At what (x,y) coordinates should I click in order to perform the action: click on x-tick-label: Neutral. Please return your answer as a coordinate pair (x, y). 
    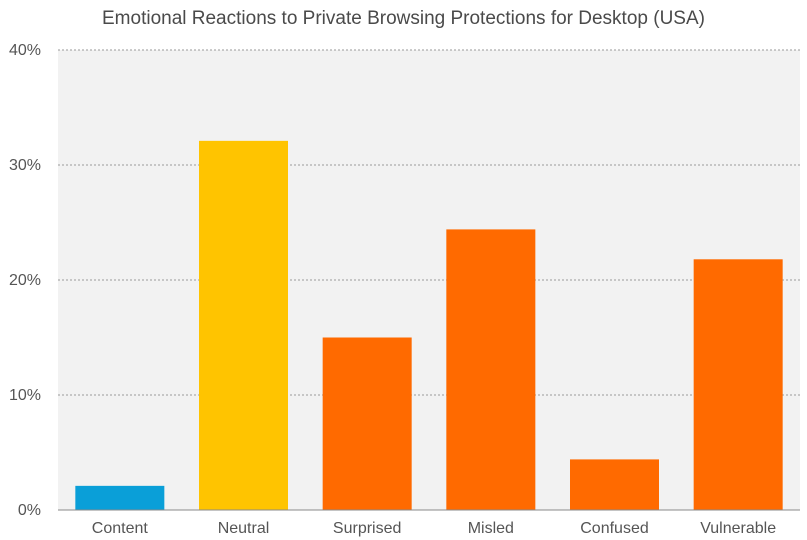
    Looking at the image, I should click on (244, 528).